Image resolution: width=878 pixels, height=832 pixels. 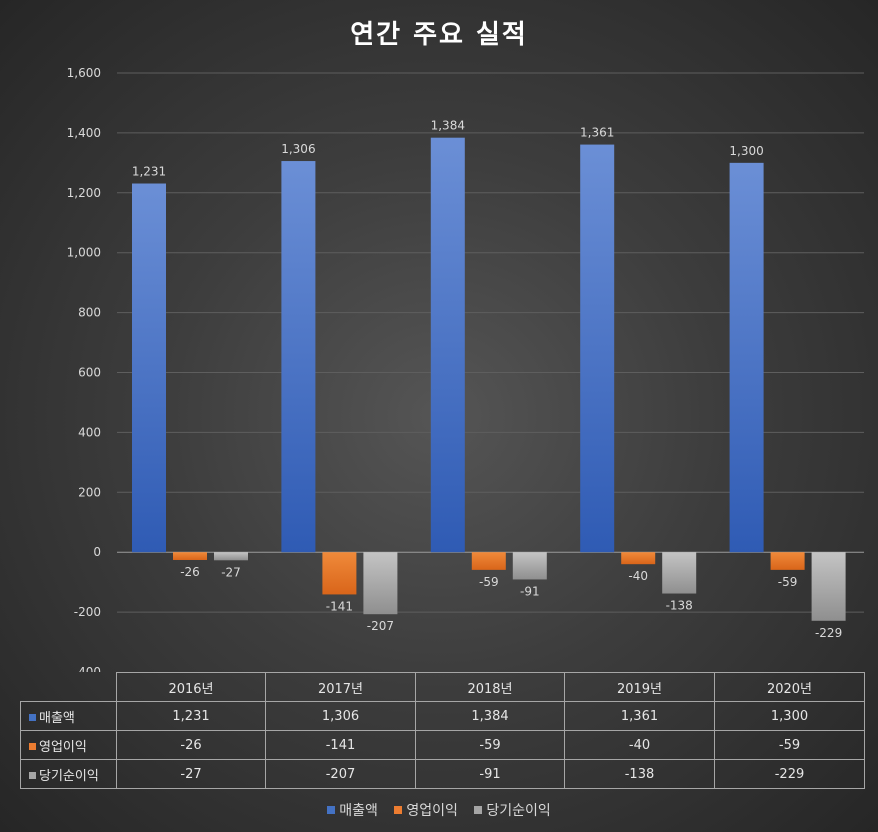 I want to click on data-label: -229, so click(x=828, y=633).